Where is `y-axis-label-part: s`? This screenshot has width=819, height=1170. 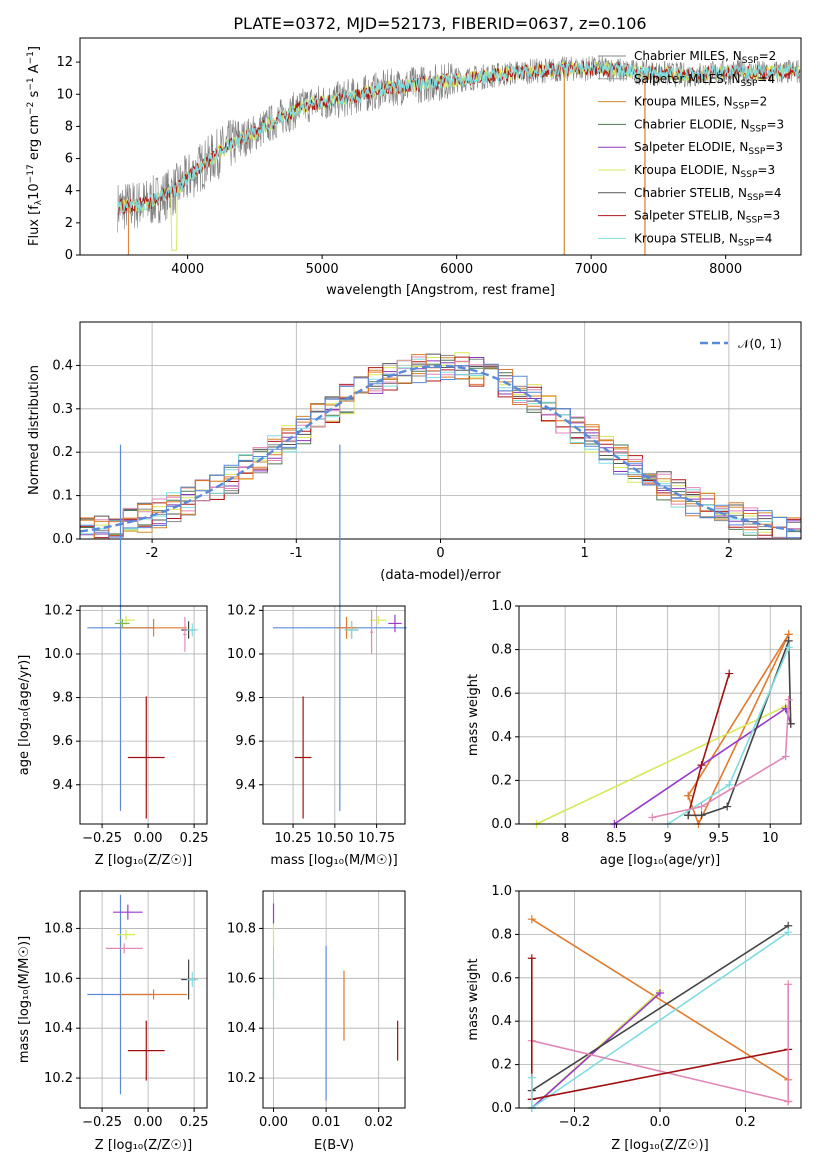 y-axis-label-part: s is located at coordinates (34, 95).